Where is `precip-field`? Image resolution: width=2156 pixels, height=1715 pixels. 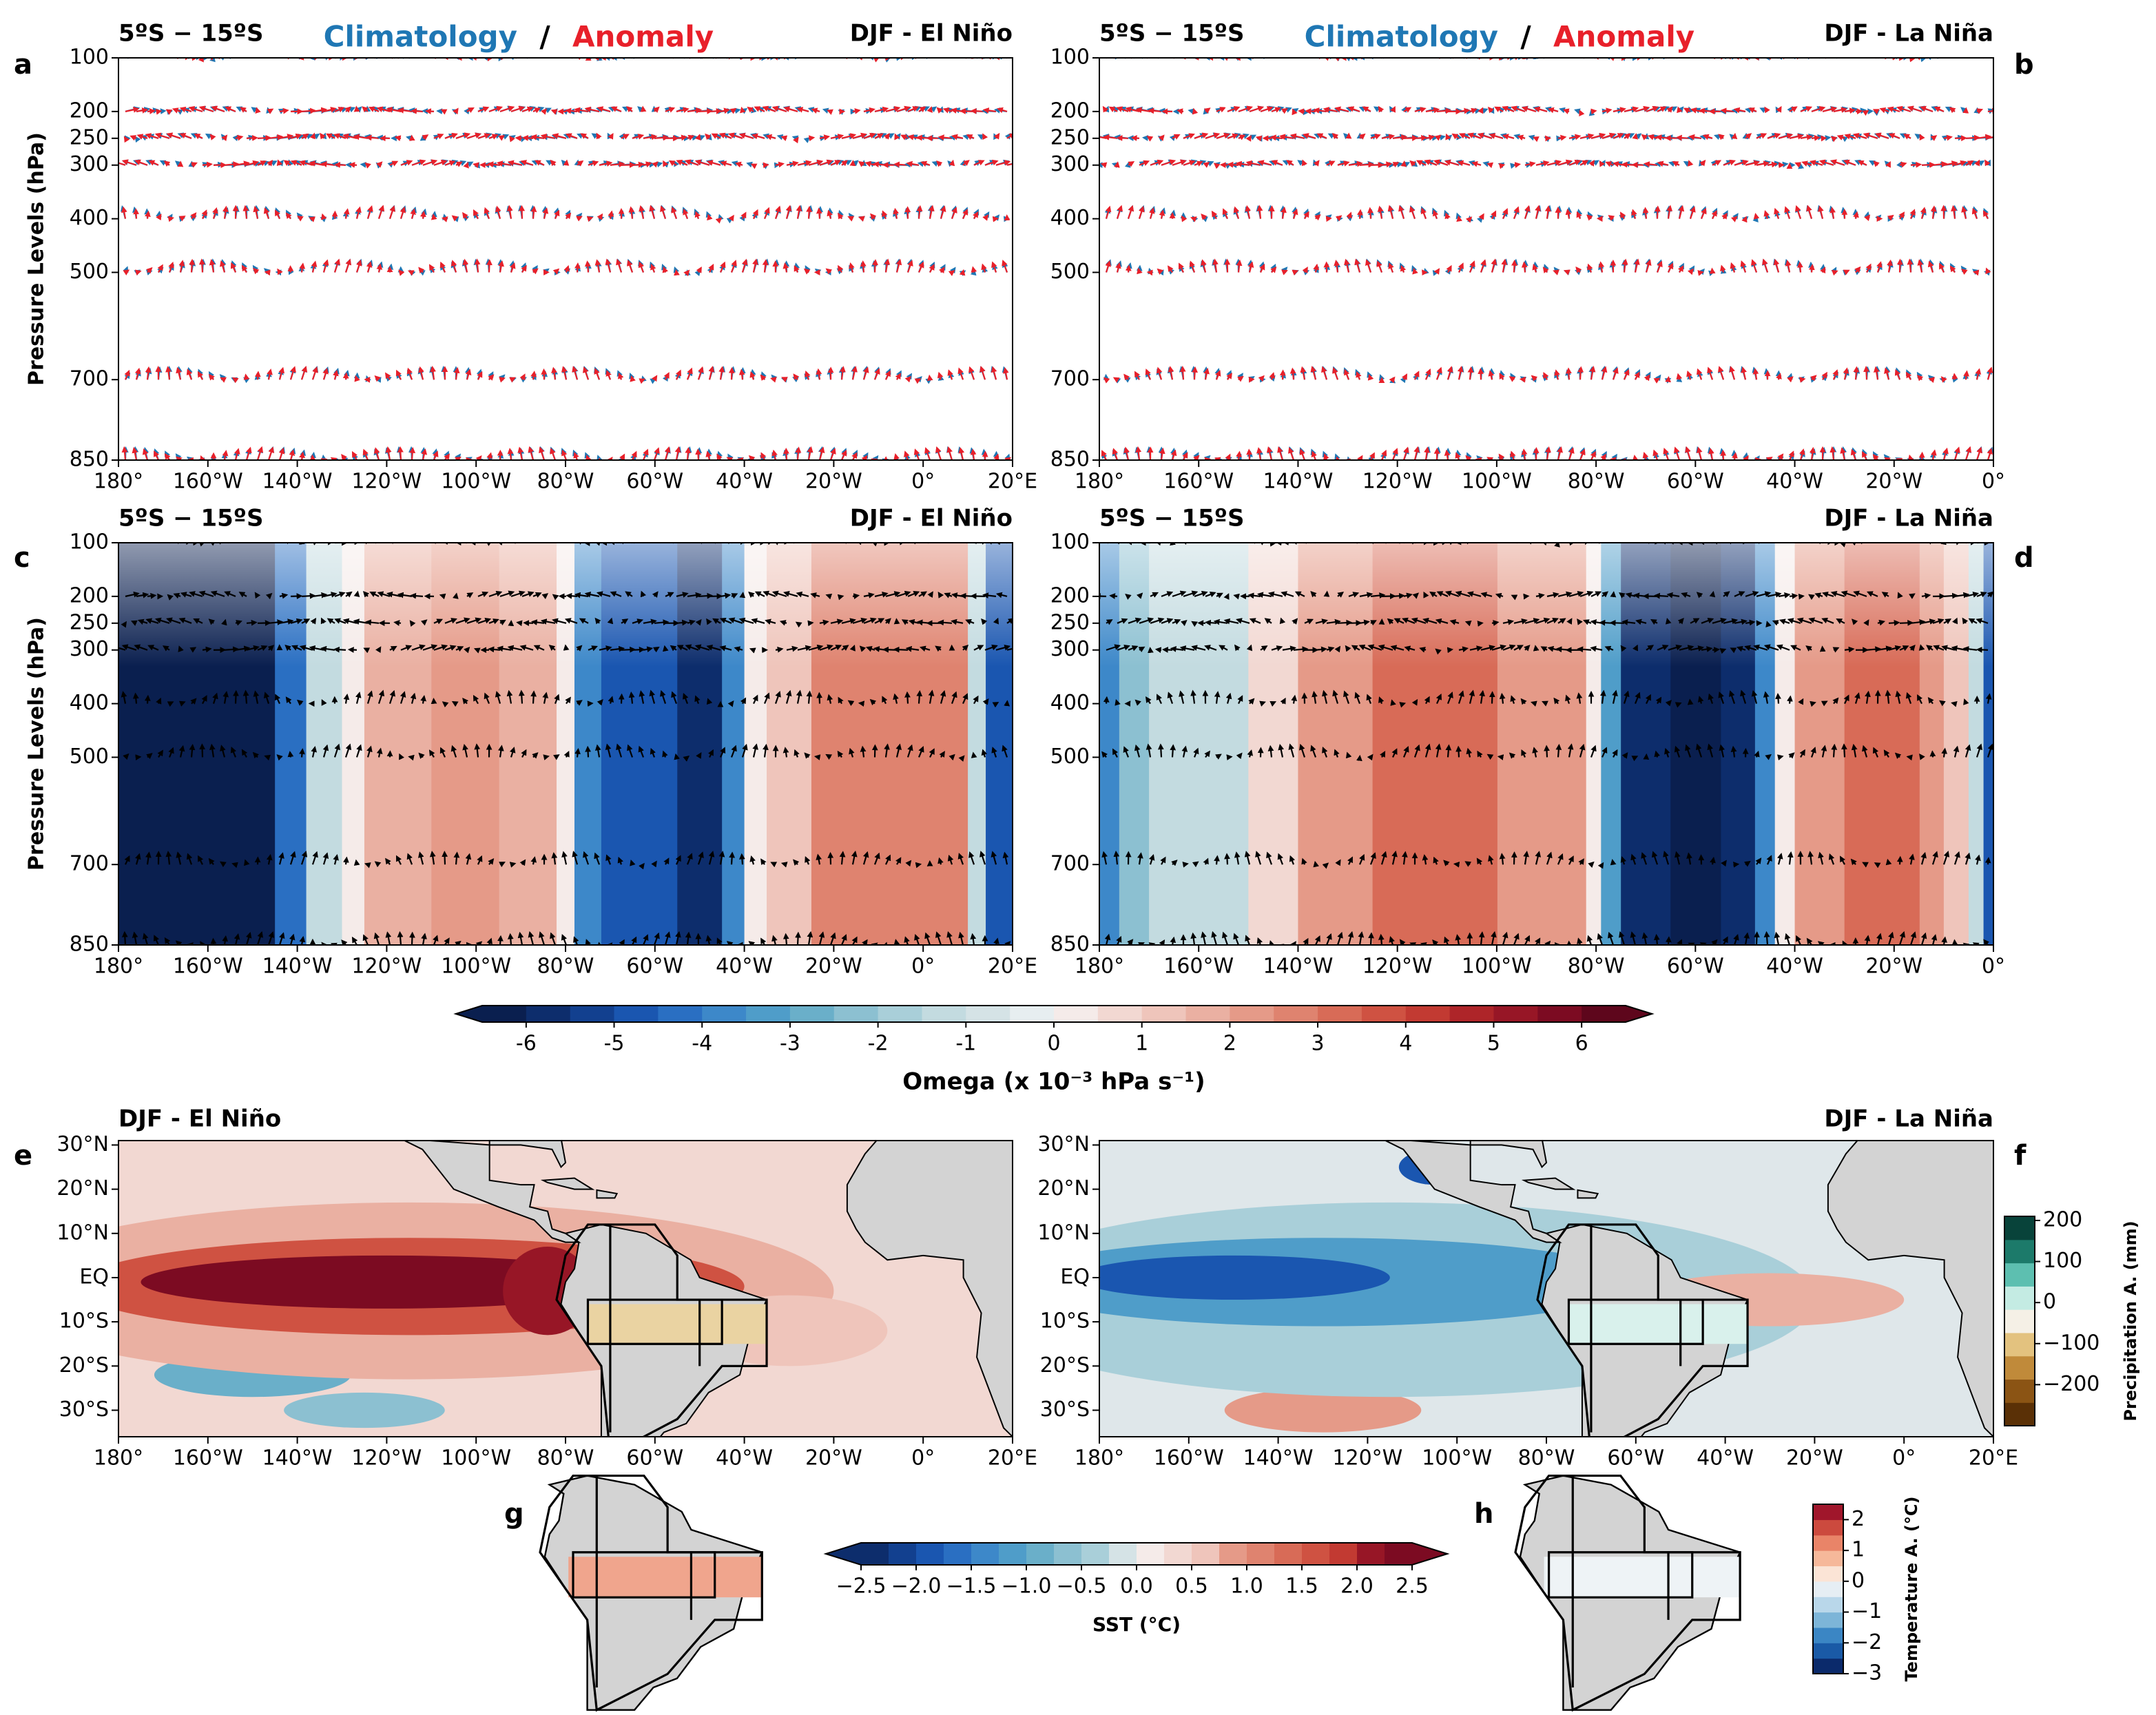
precip-field is located at coordinates (1658, 1324).